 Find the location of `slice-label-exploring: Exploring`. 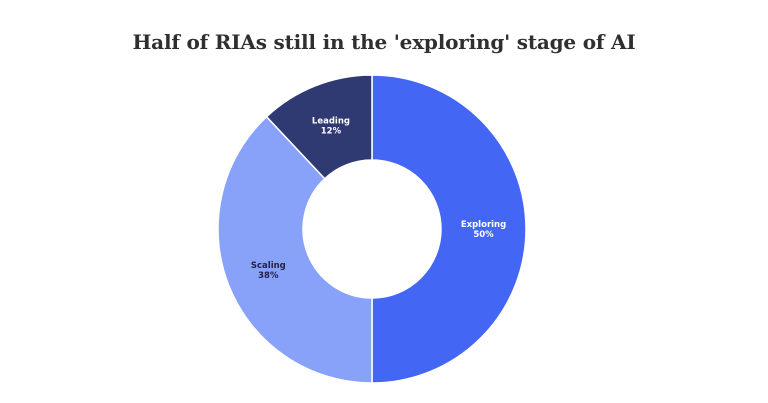

slice-label-exploring: Exploring is located at coordinates (483, 225).